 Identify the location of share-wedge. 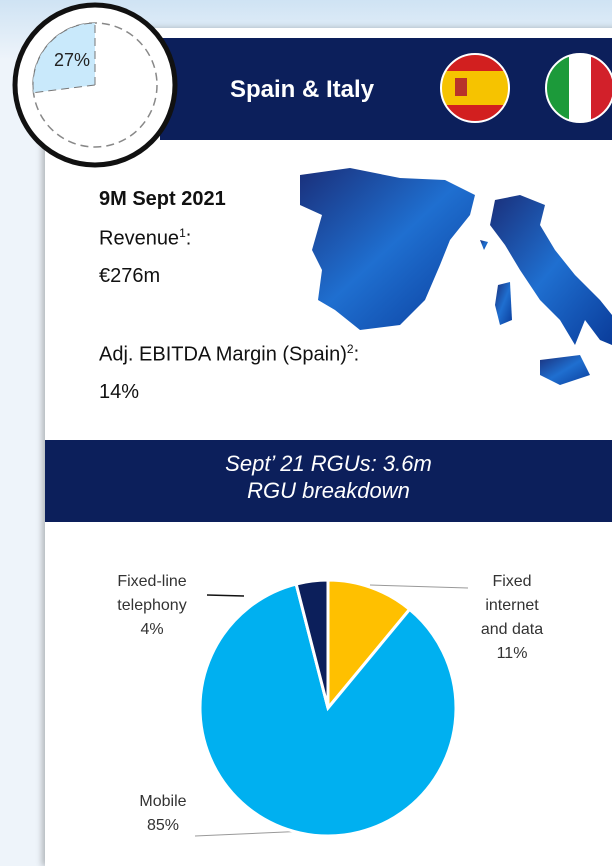
(64, 58).